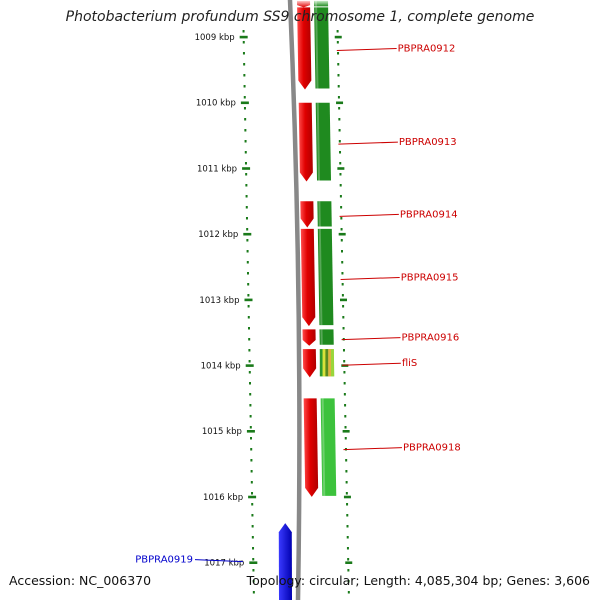  Describe the element at coordinates (366, 49) in the screenshot. I see `leader-pbpra0912` at that location.